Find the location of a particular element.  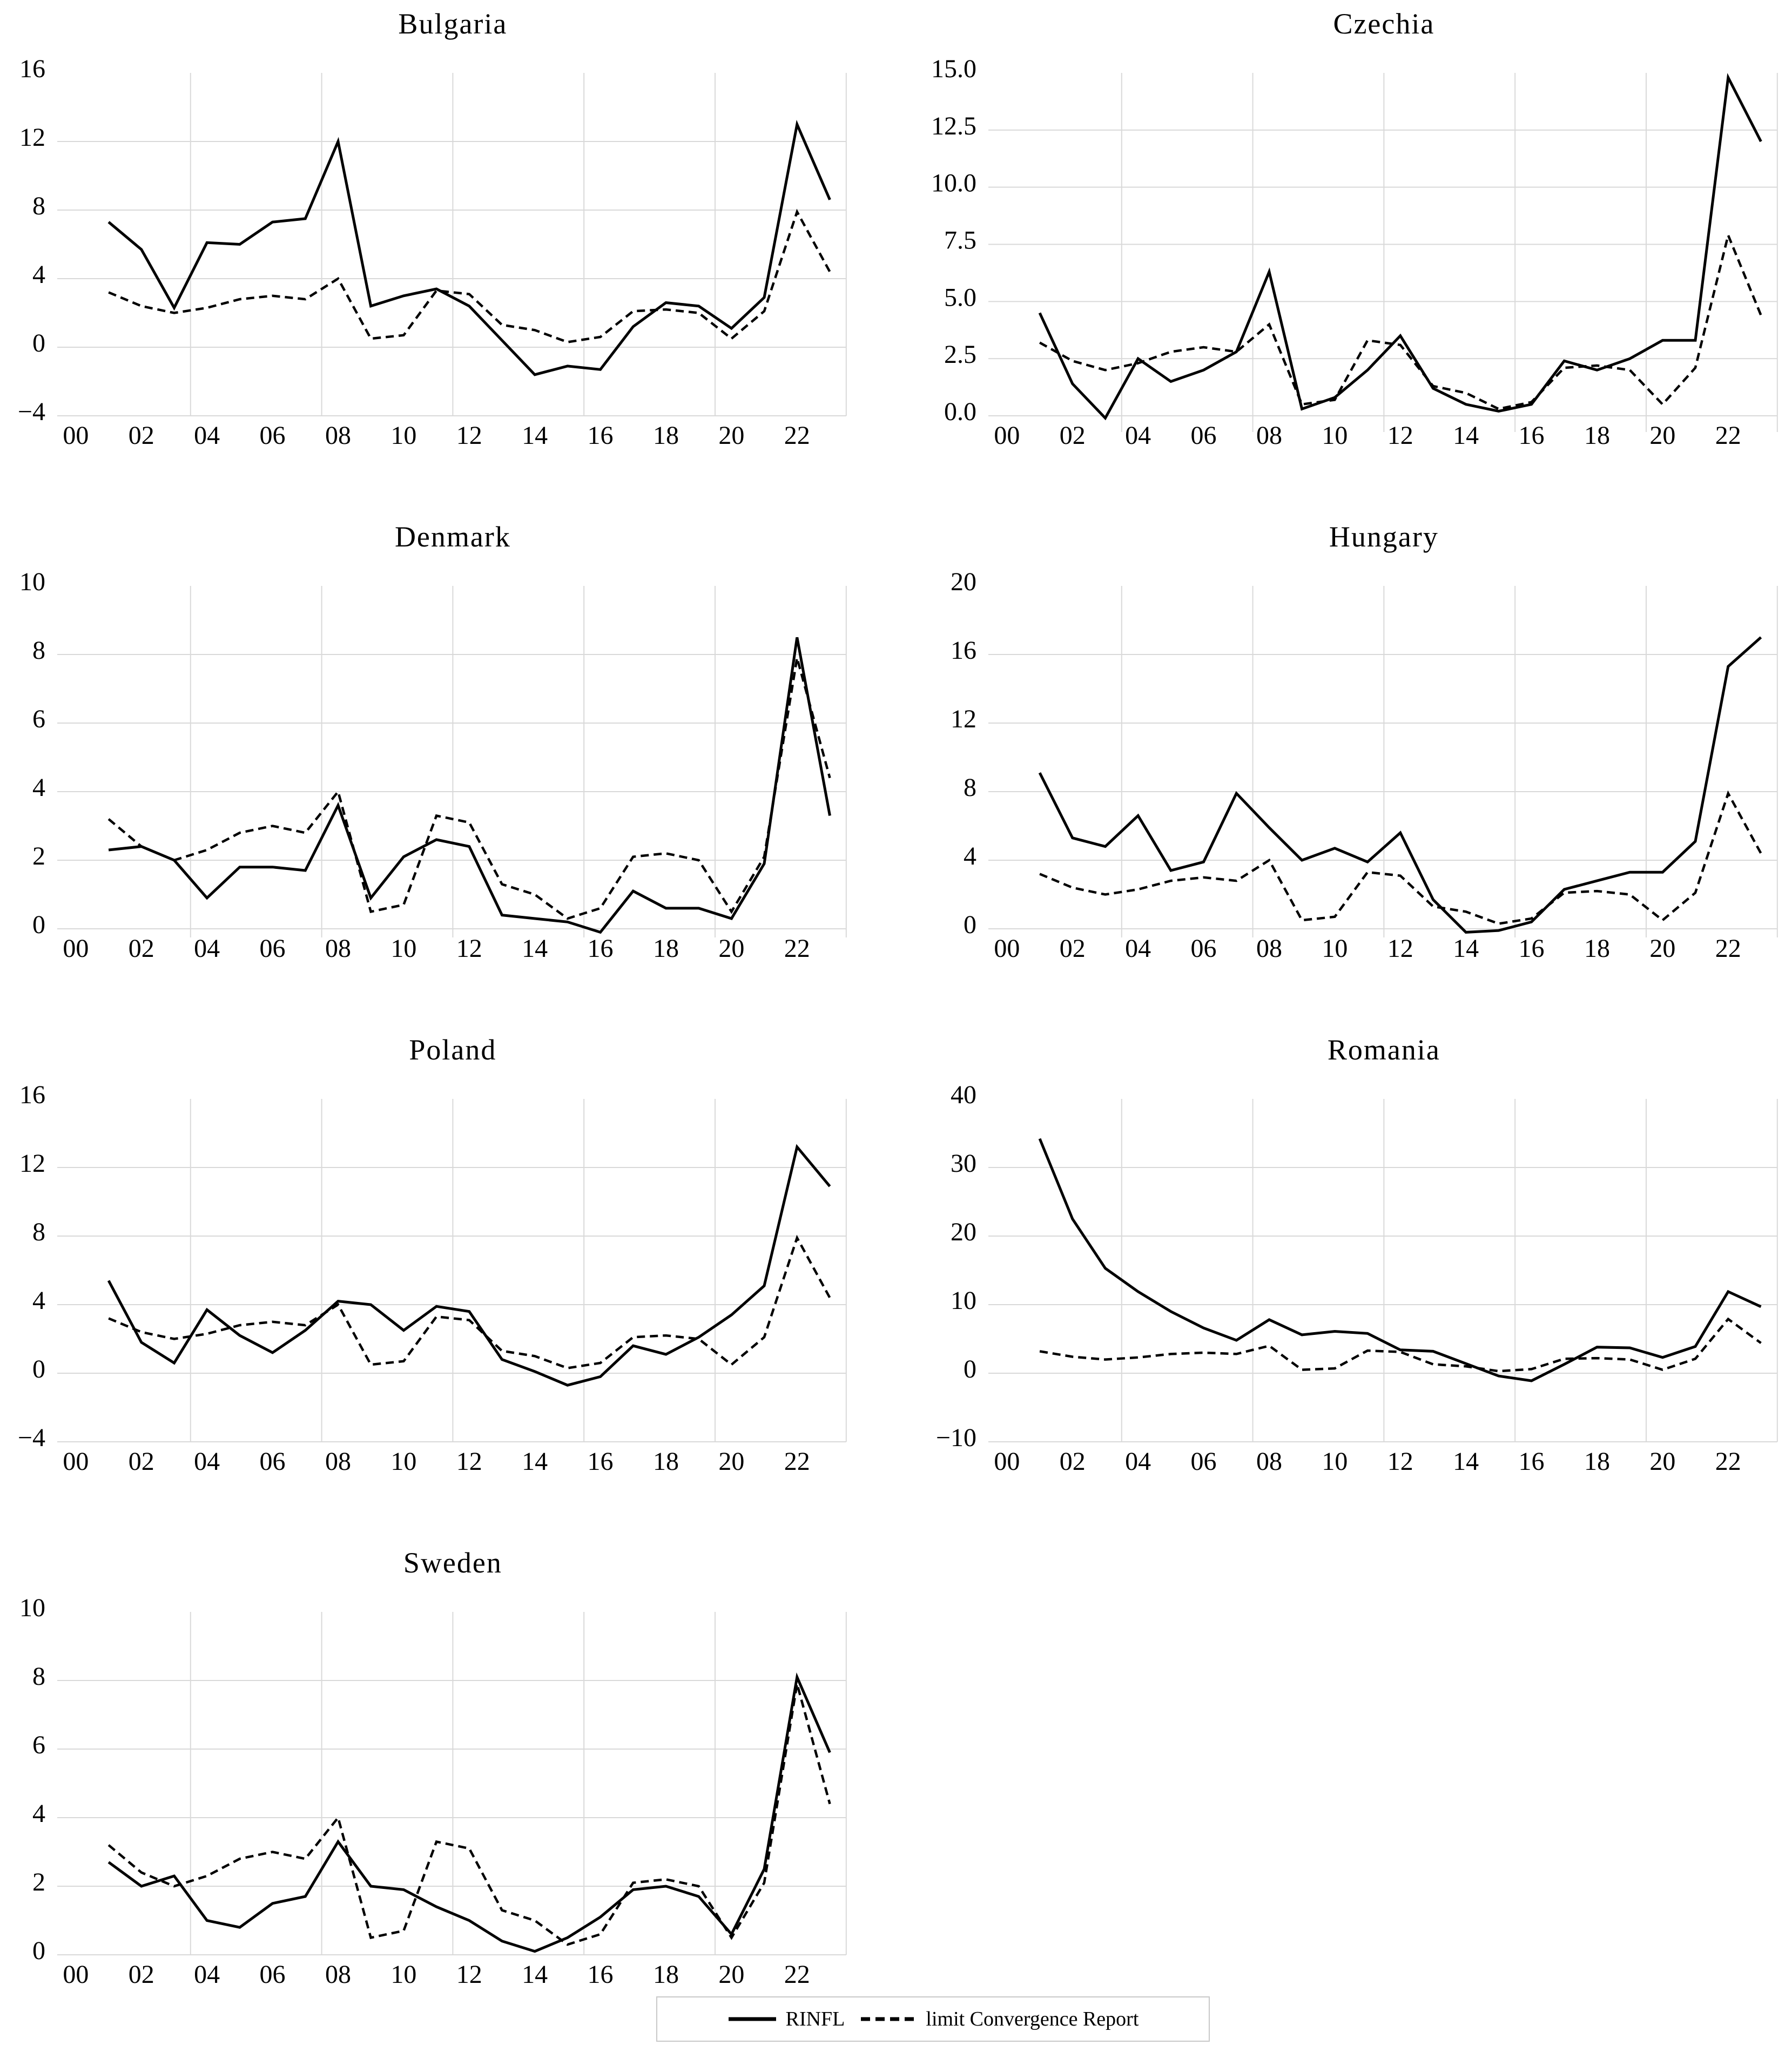

rinfl-line-swatch is located at coordinates (752, 2019).